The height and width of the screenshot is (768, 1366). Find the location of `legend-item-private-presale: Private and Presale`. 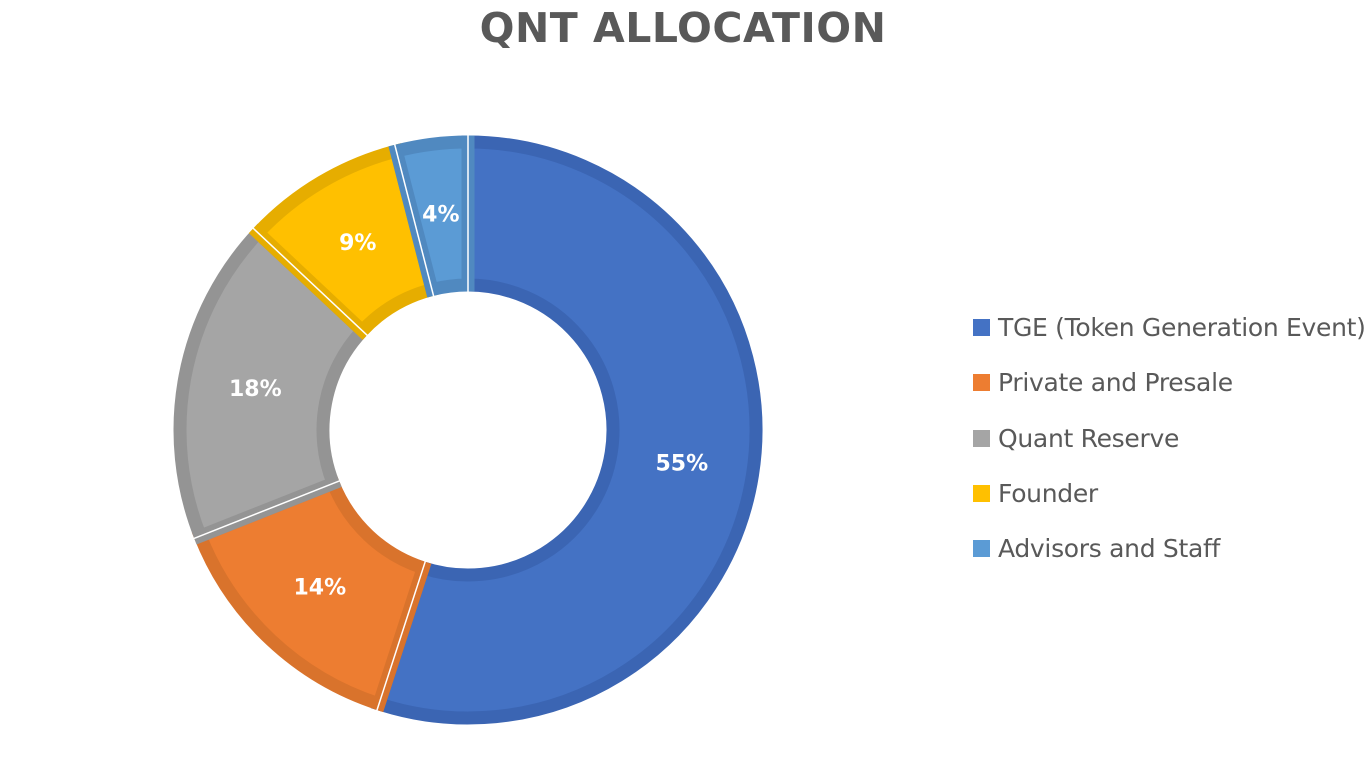

legend-item-private-presale: Private and Presale is located at coordinates (1169, 382).